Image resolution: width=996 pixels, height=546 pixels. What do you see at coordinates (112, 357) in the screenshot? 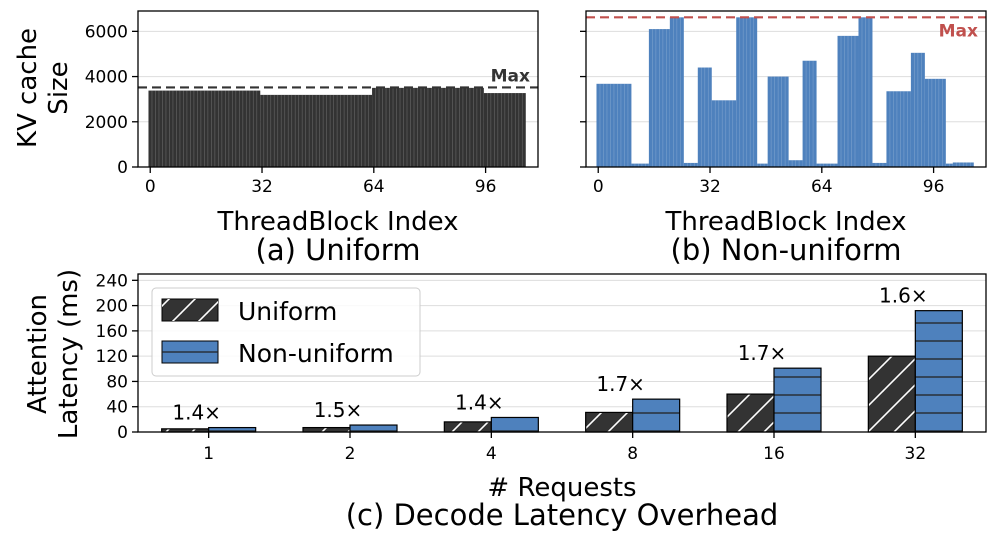
I see `y-tick-label: 120` at bounding box center [112, 357].